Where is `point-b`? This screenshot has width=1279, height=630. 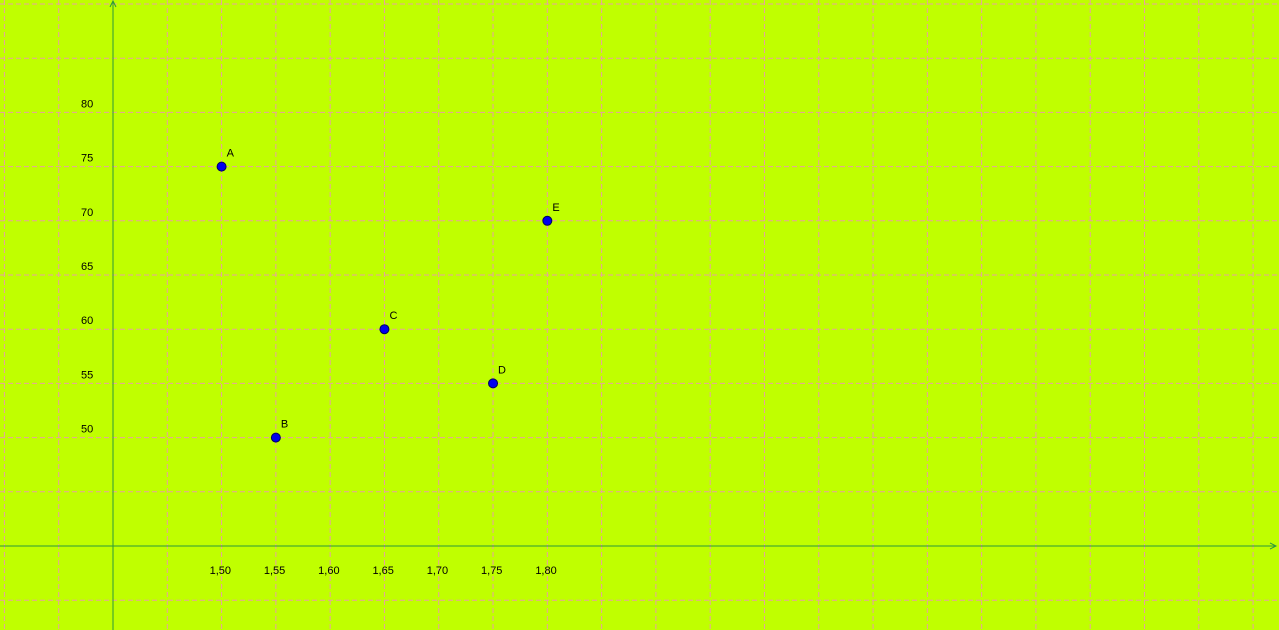
point-b is located at coordinates (275, 437).